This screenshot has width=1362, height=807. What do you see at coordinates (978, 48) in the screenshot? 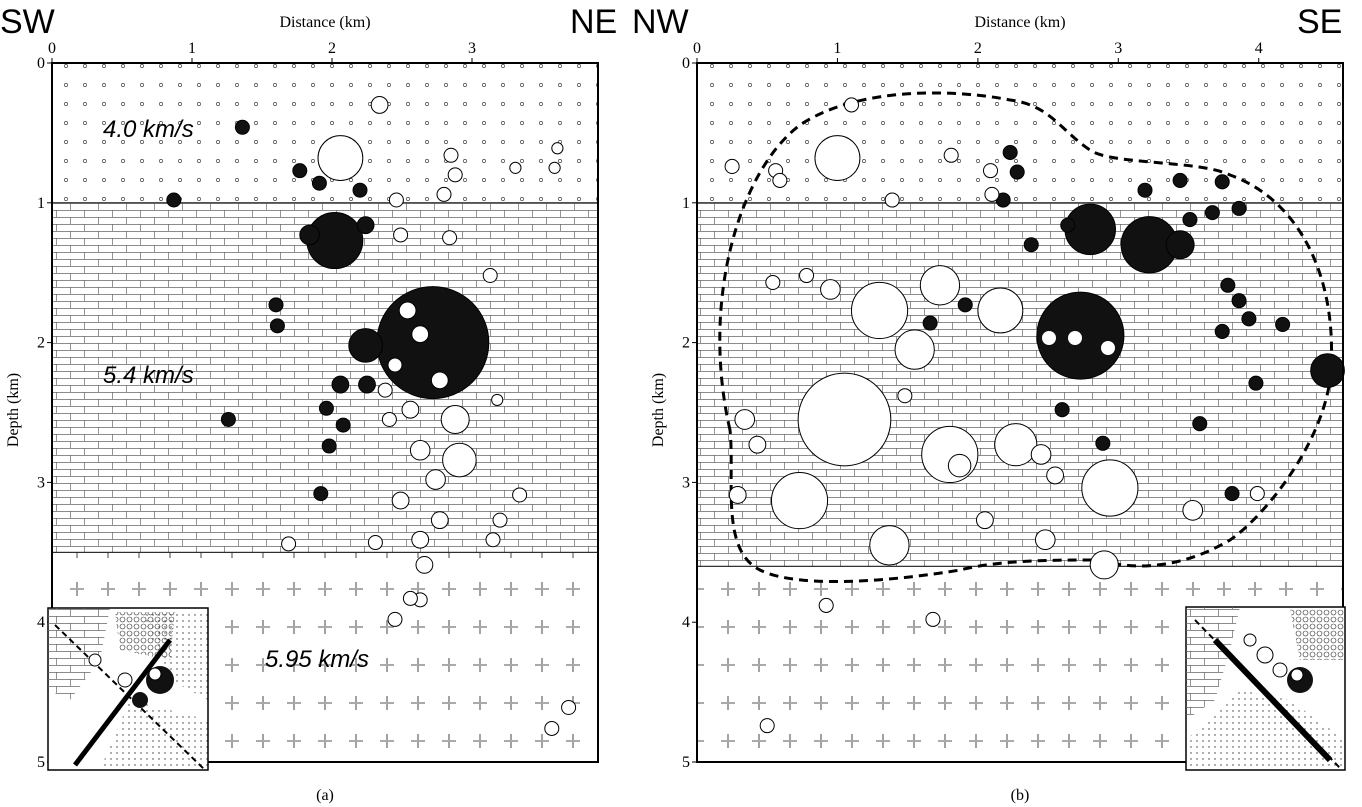
I see `x-tick-label: 2` at bounding box center [978, 48].